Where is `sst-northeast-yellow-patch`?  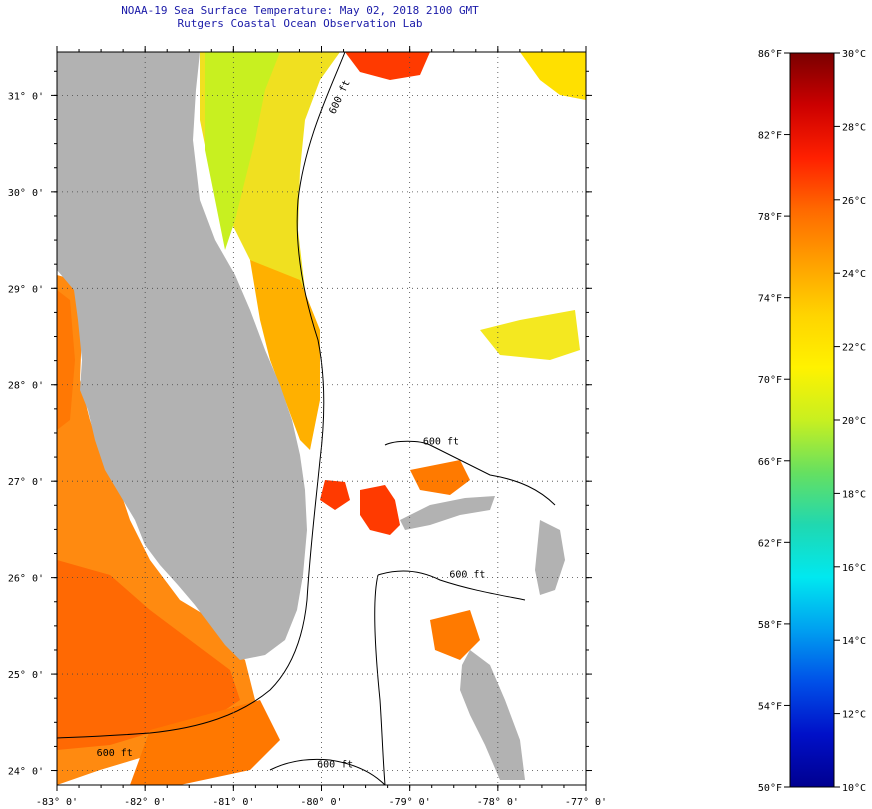
sst-northeast-yellow-patch is located at coordinates (553, 76).